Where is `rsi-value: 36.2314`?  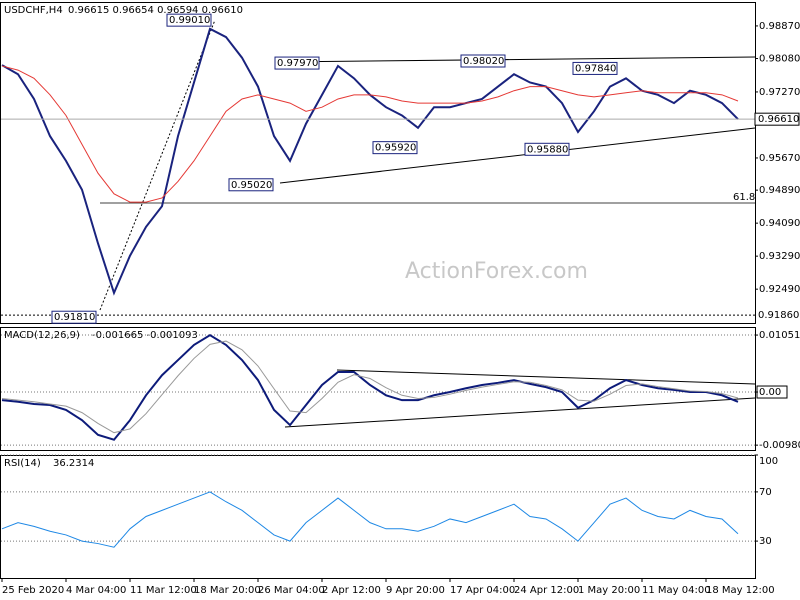 rsi-value: 36.2314 is located at coordinates (73, 463).